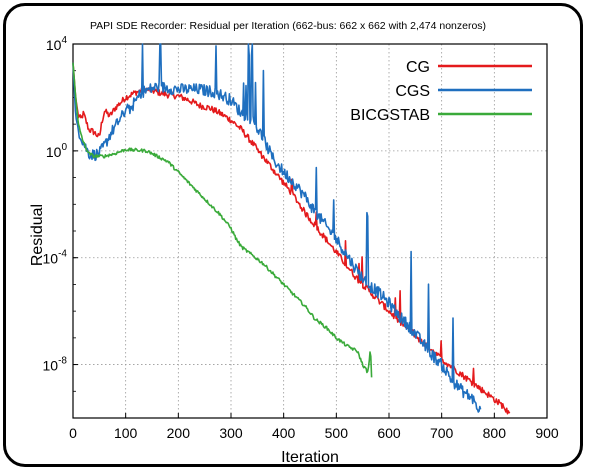  What do you see at coordinates (389, 433) in the screenshot?
I see `x-tick-label: 600` at bounding box center [389, 433].